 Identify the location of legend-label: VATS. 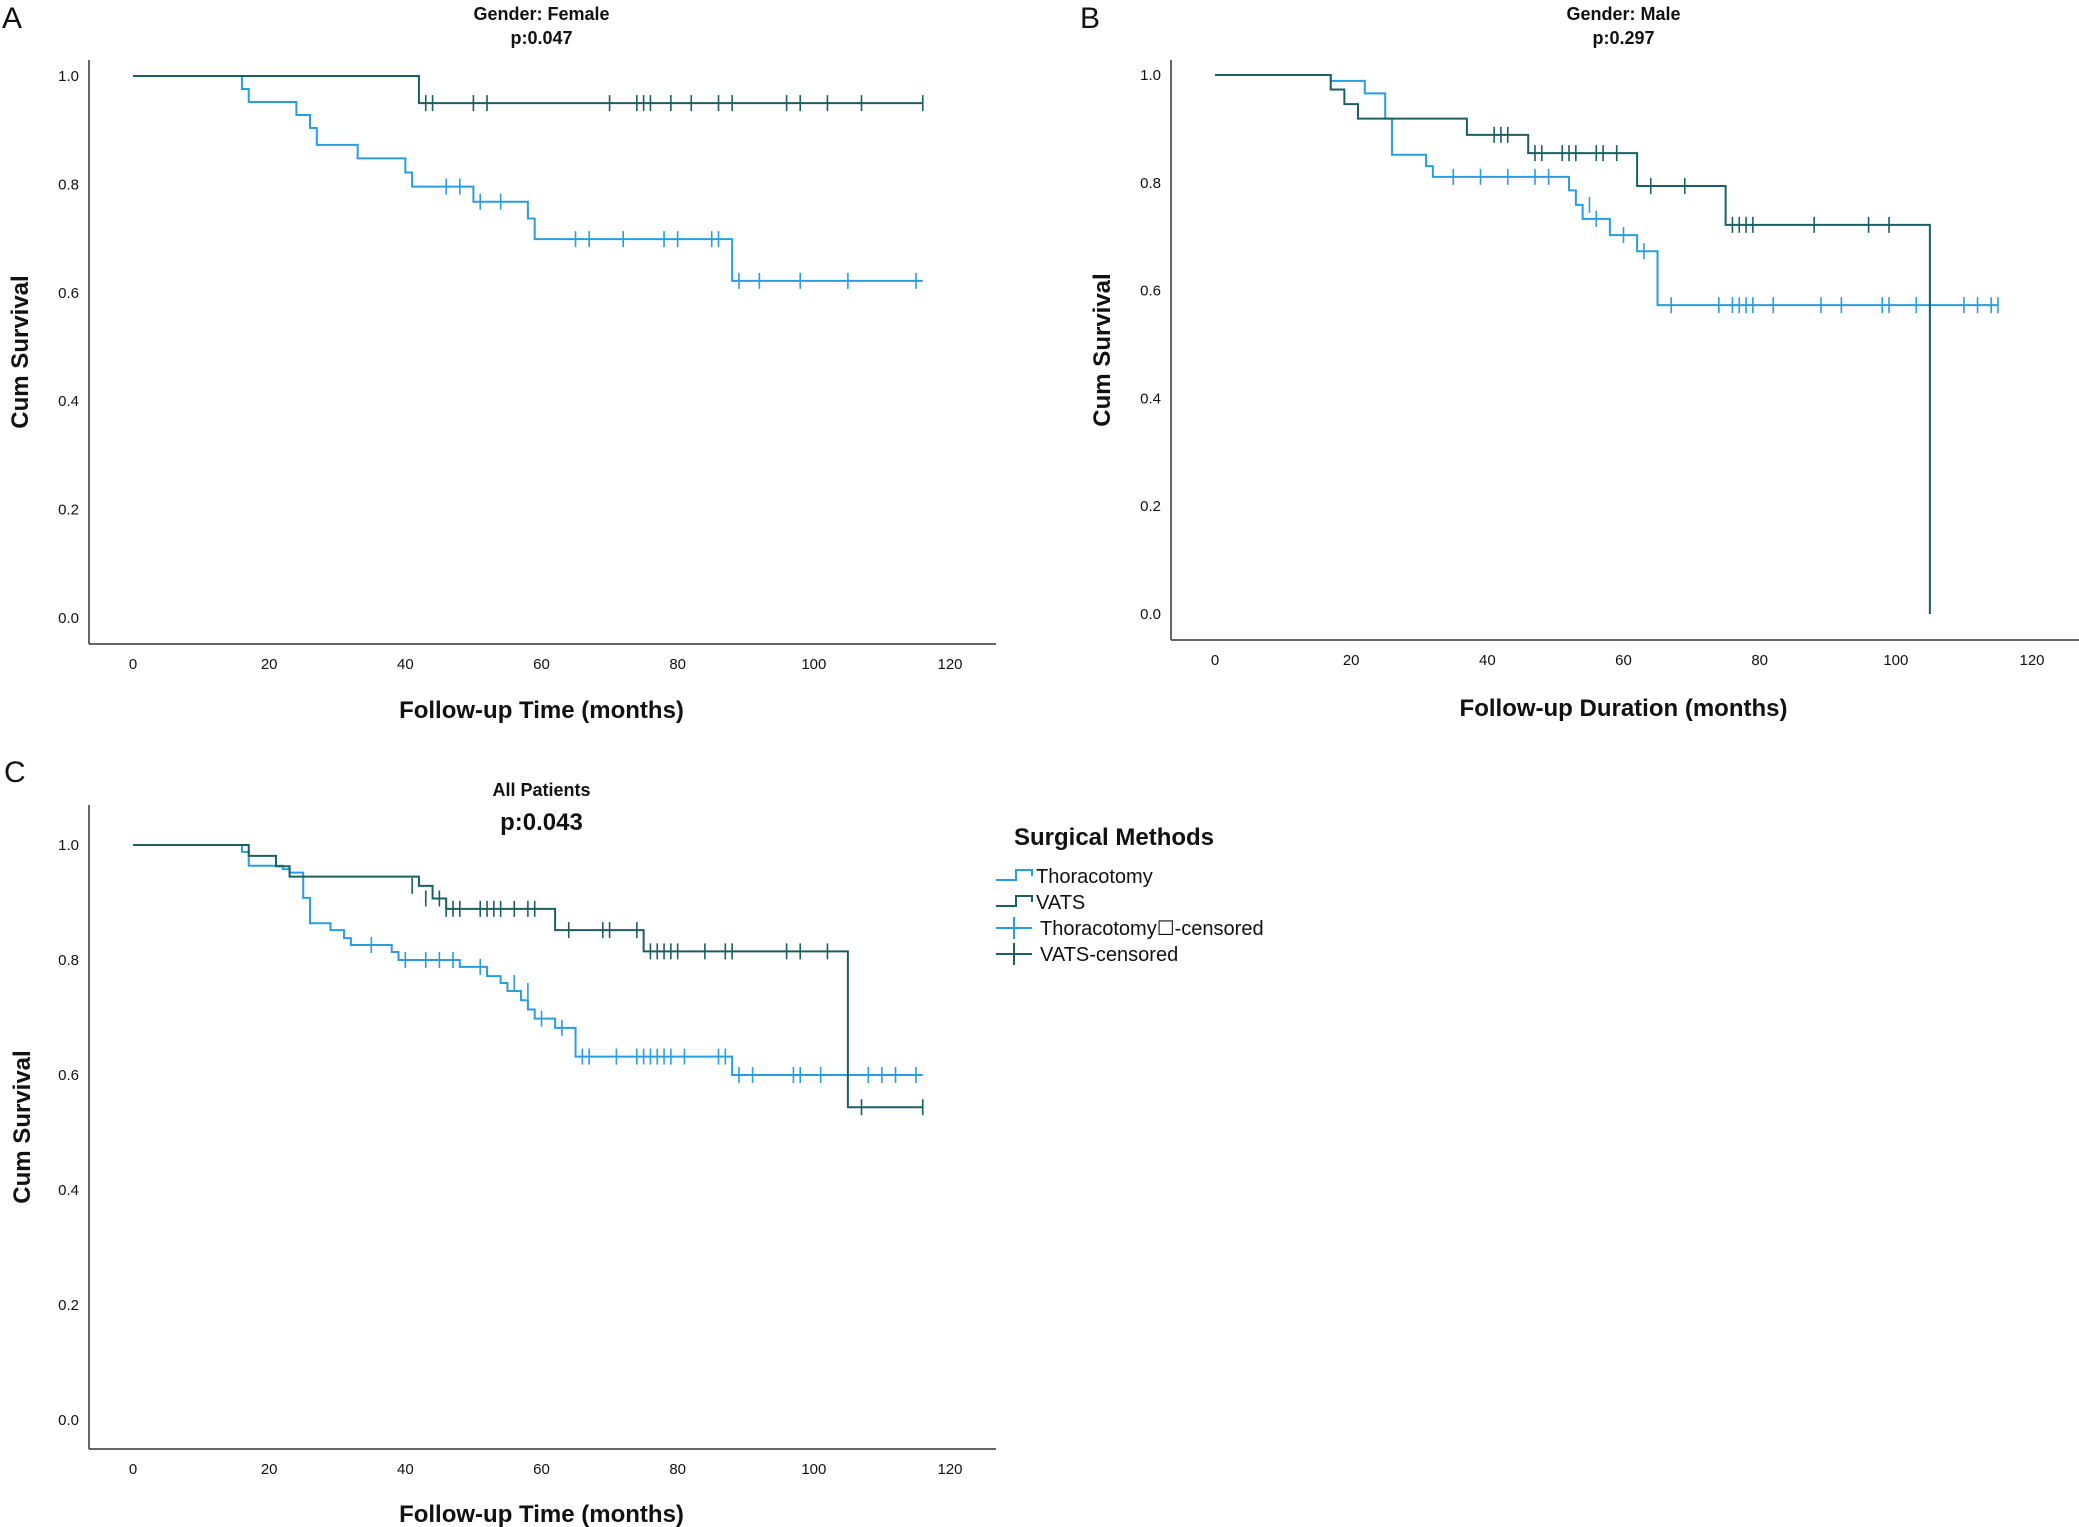
(1060, 903).